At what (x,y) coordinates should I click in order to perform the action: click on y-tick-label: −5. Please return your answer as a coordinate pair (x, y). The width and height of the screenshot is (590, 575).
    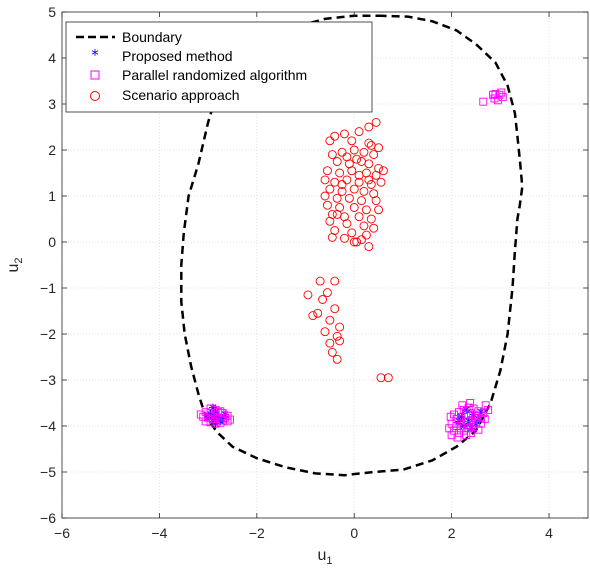
    Looking at the image, I should click on (48, 472).